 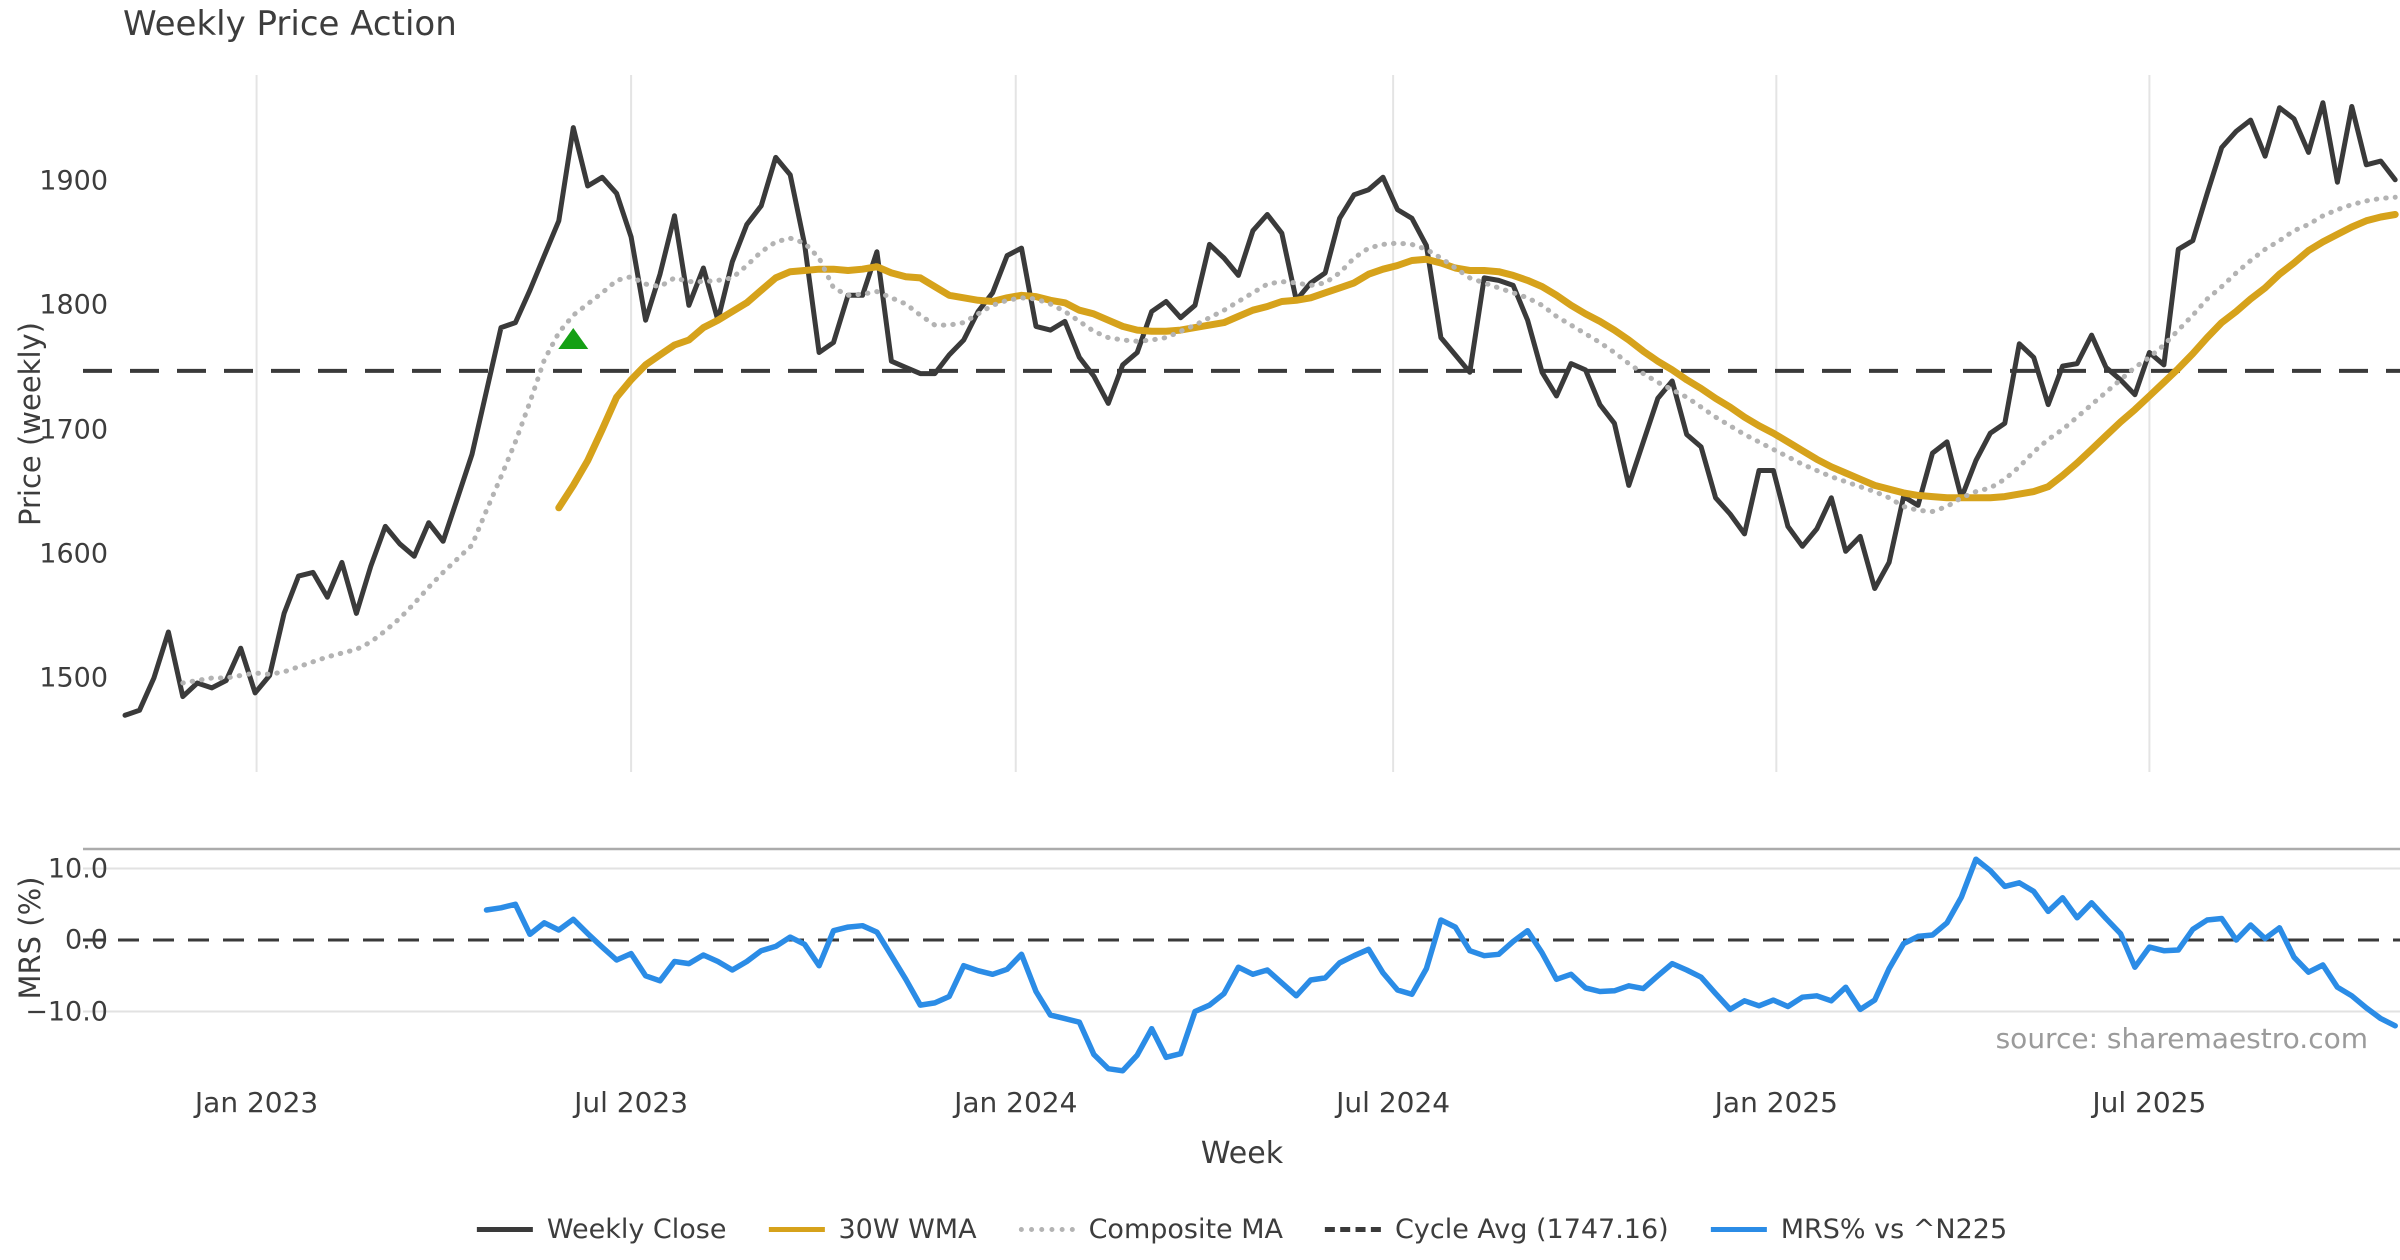 What do you see at coordinates (73, 554) in the screenshot?
I see `price-y-tick-label: 1600` at bounding box center [73, 554].